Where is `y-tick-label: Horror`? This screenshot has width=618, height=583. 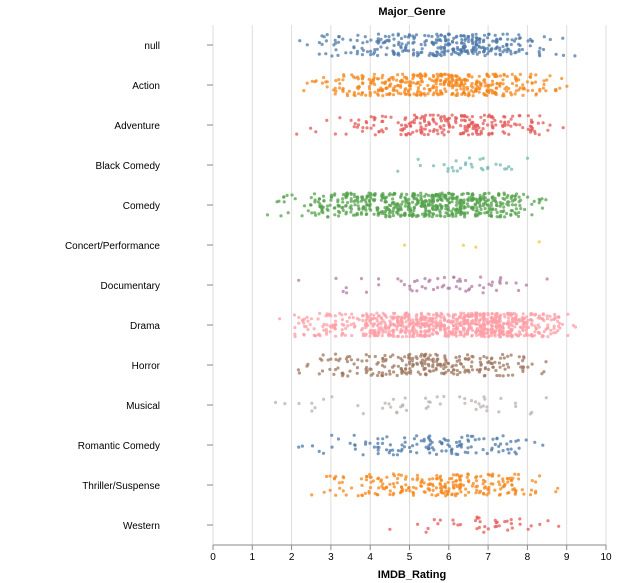
y-tick-label: Horror is located at coordinates (146, 366).